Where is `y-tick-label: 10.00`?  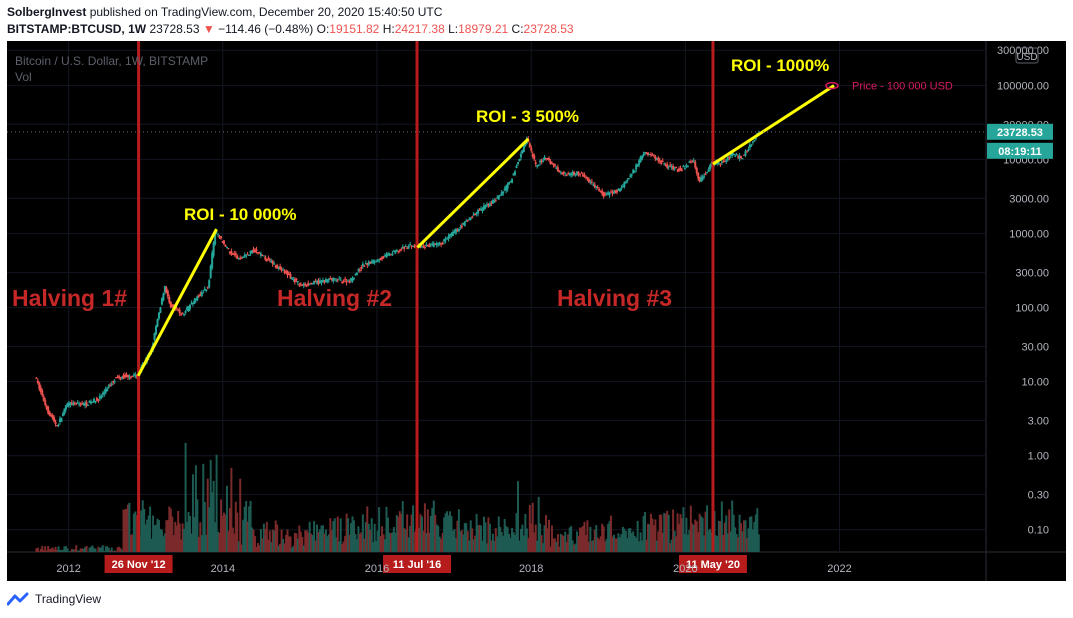
y-tick-label: 10.00 is located at coordinates (1035, 383).